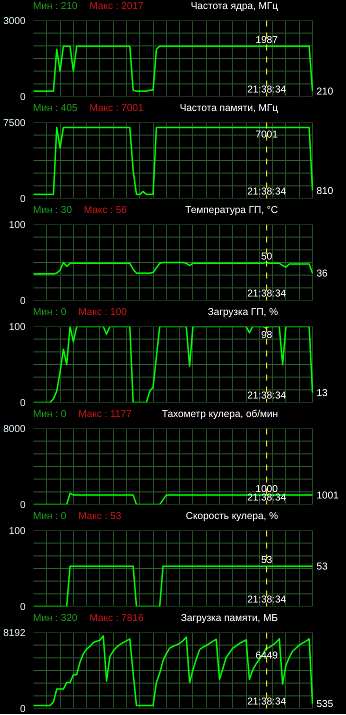  I want to click on y-tick-label: 8000, so click(14, 429).